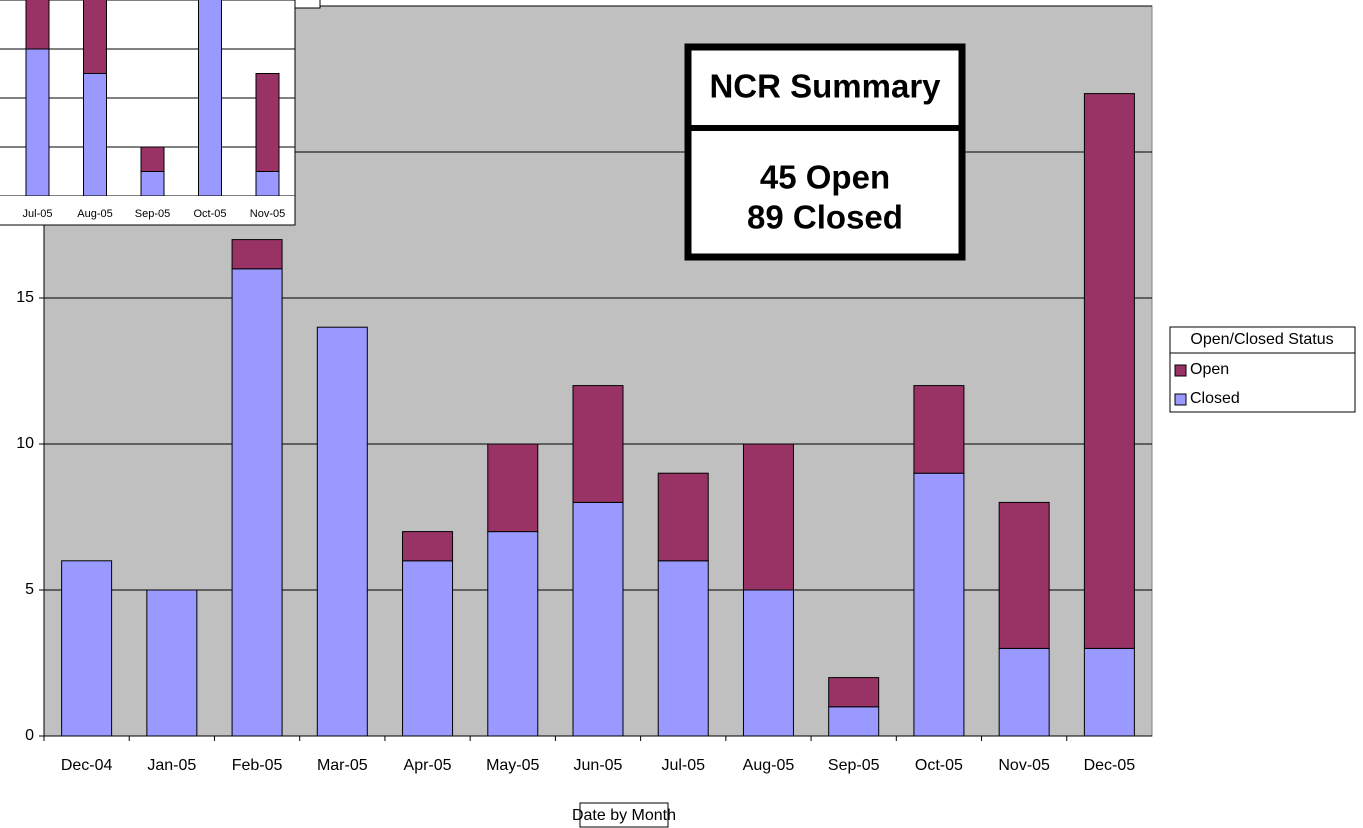 This screenshot has width=1363, height=828. I want to click on x-tick-label: May-05, so click(512, 765).